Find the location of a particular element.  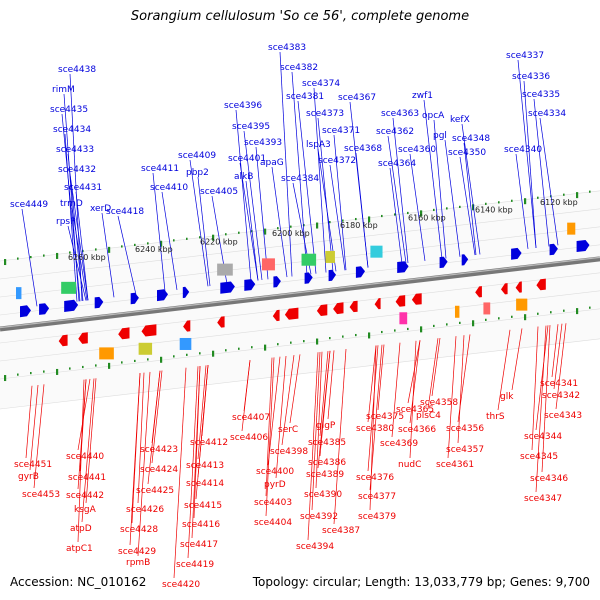

scale-label: 6220 kbp is located at coordinates (219, 242).